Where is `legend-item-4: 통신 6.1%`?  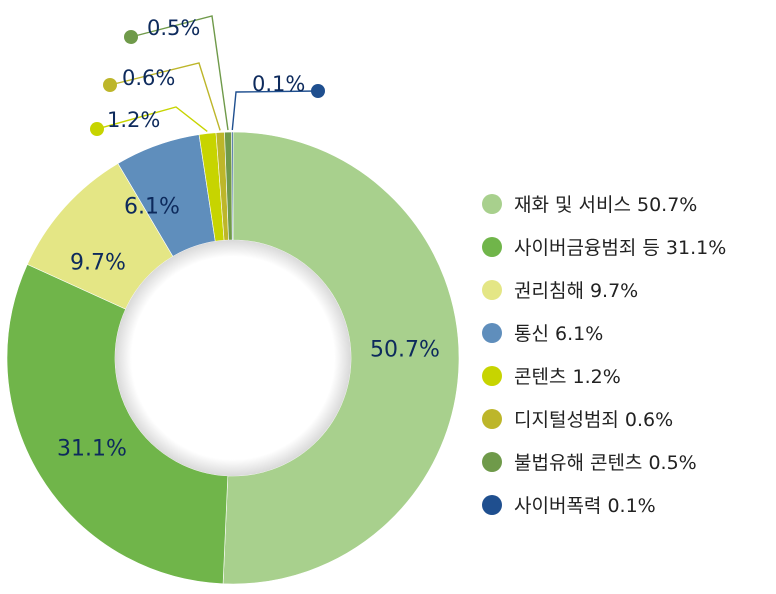
legend-item-4: 통신 6.1% is located at coordinates (604, 332).